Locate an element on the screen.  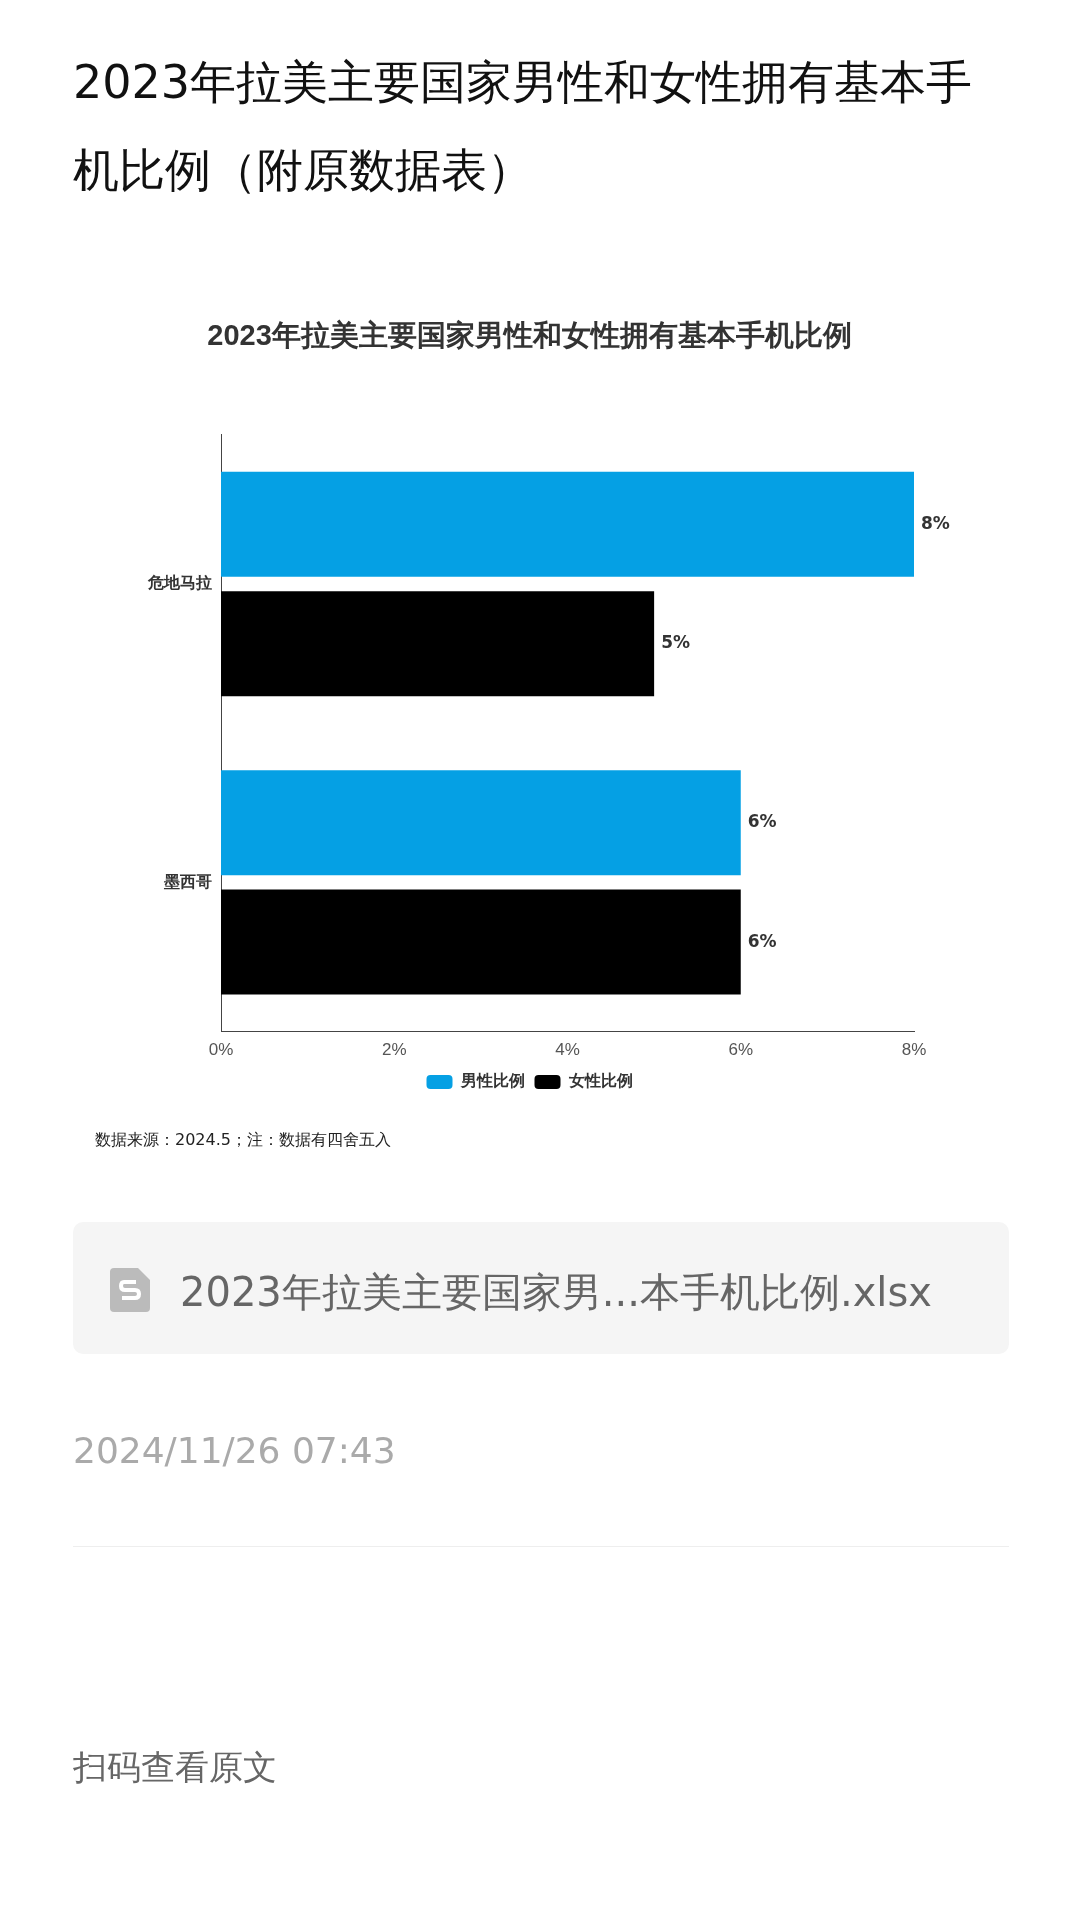
x-tick-label: 4% is located at coordinates (567, 1050).